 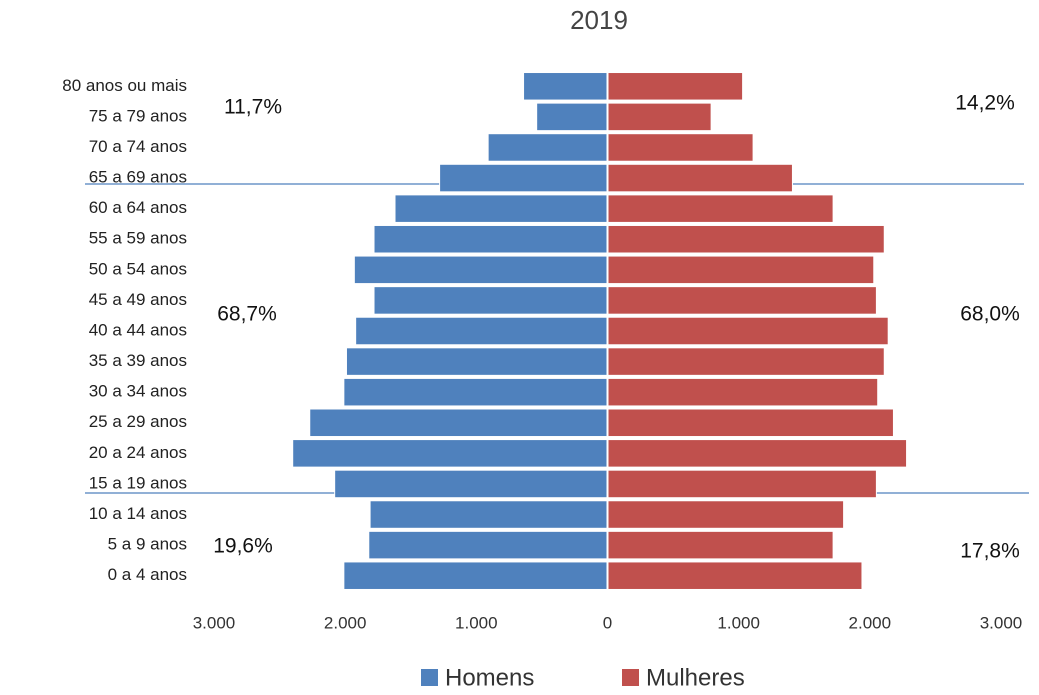 What do you see at coordinates (990, 551) in the screenshot?
I see `annotation: 17,8%` at bounding box center [990, 551].